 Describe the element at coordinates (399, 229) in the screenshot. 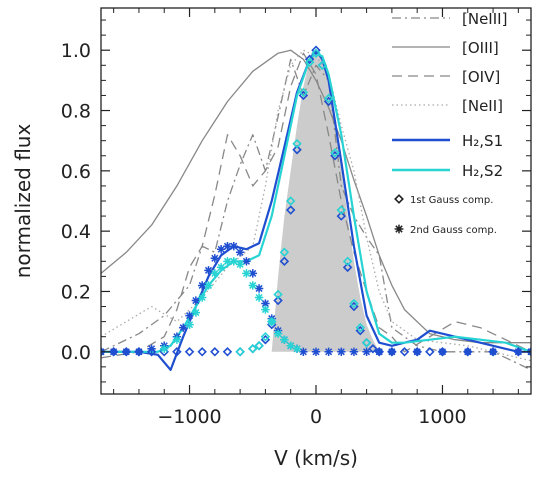

I see `legend-asterisk-marker` at that location.